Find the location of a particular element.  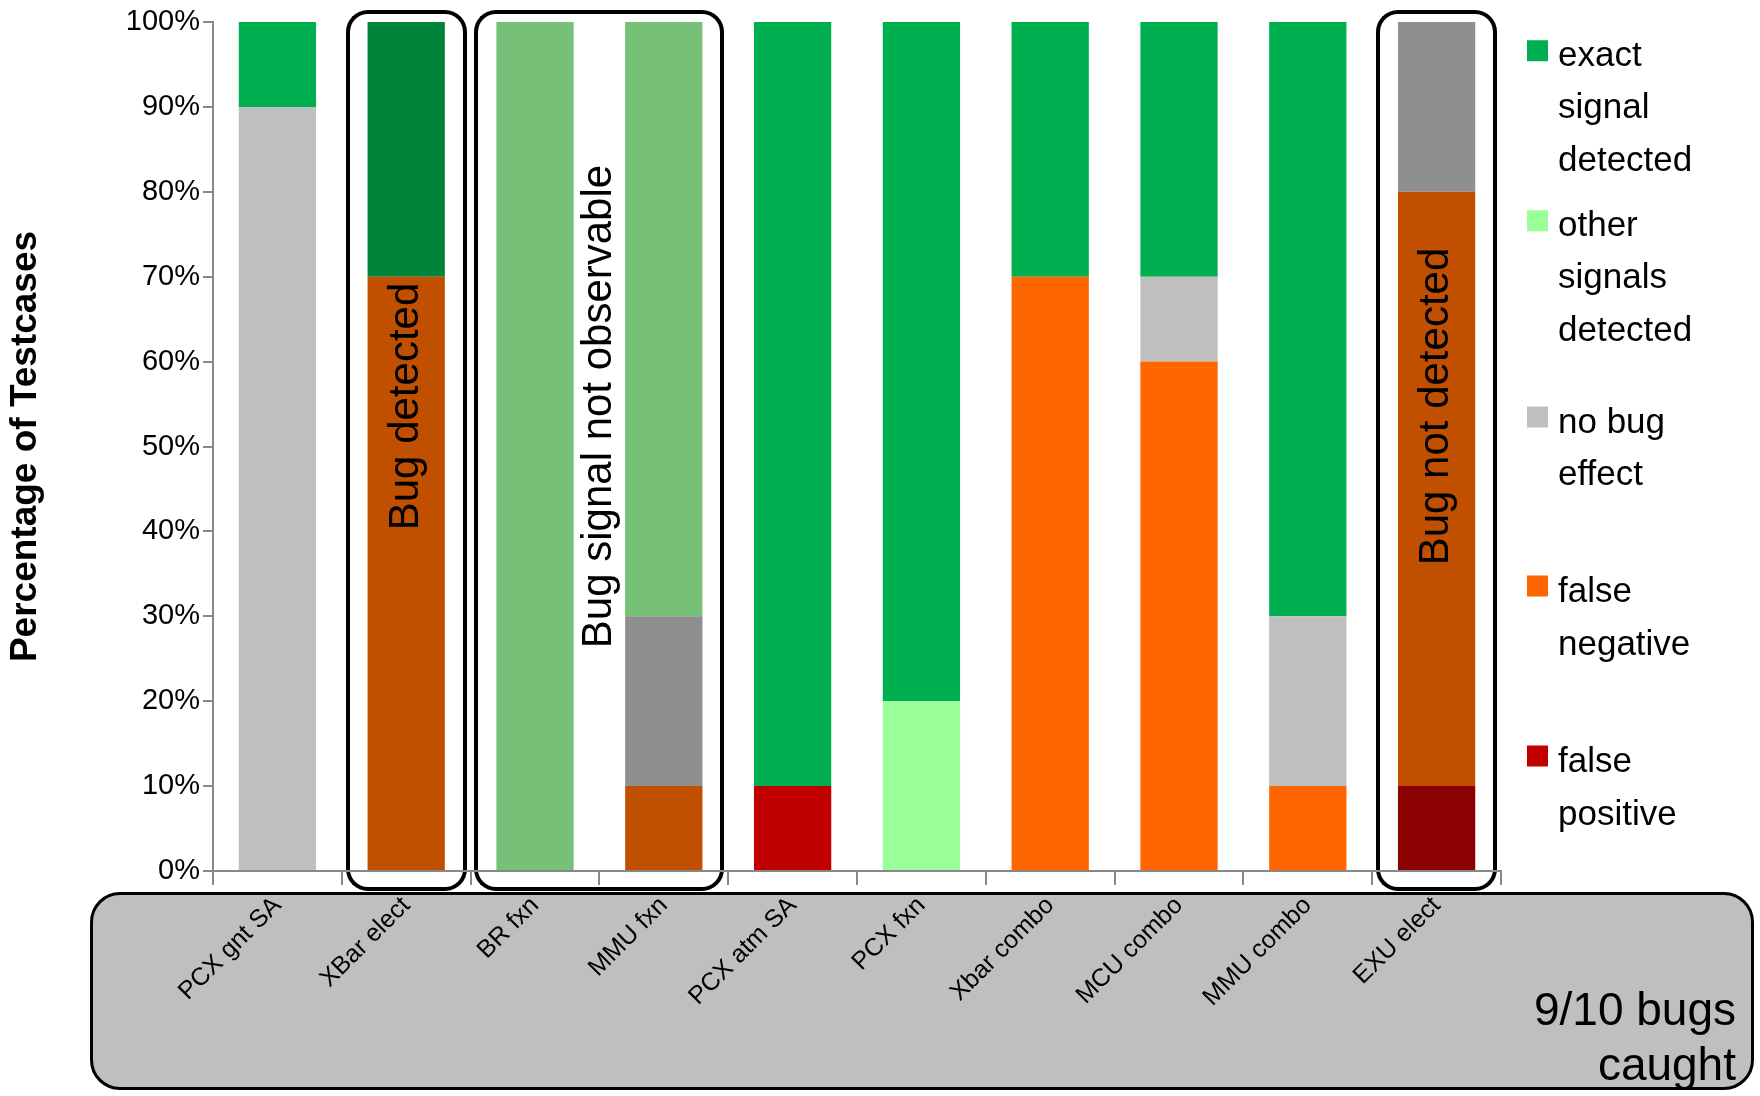

y-tick-label: 90% is located at coordinates (170, 104).